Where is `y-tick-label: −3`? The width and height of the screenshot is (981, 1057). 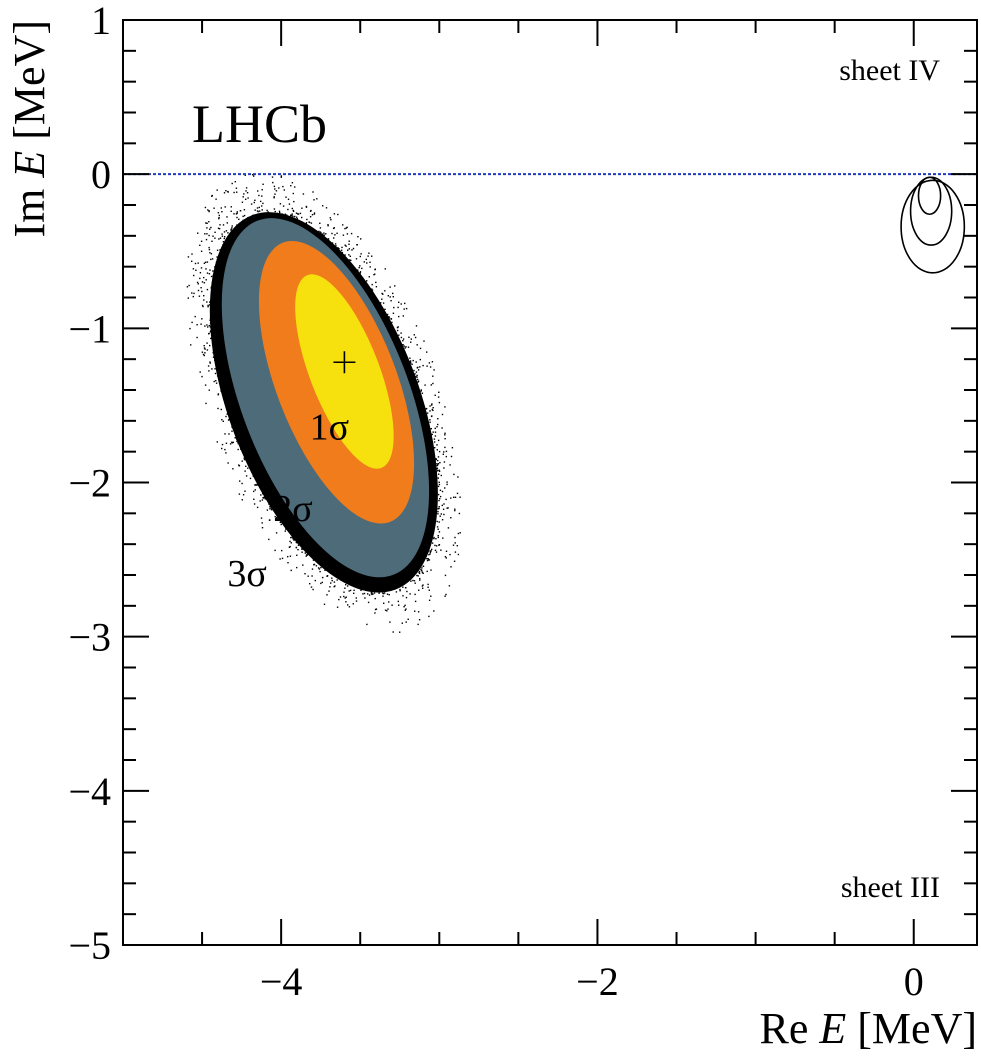 y-tick-label: −3 is located at coordinates (89, 637).